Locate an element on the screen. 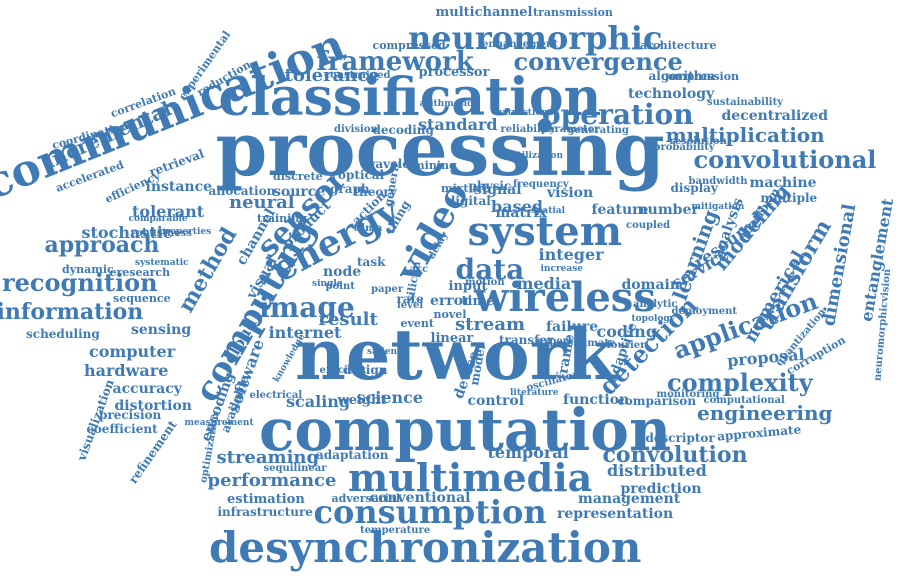 Image resolution: width=900 pixels, height=580 pixels. cloud-word: constrained is located at coordinates (357, 75).